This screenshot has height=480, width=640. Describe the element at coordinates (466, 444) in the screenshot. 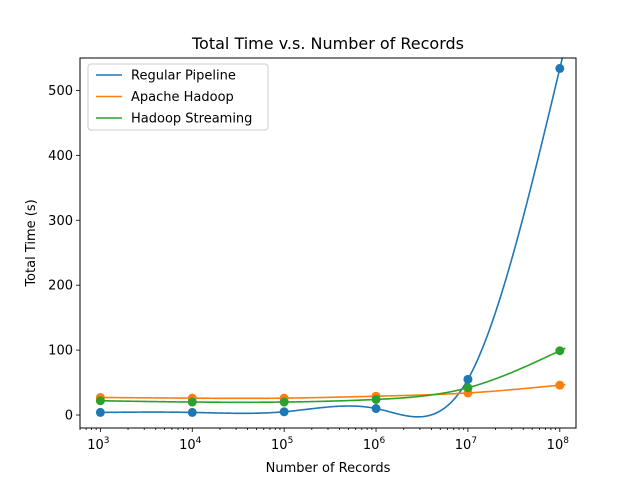

I see `x-tick-label: 10⁷` at that location.